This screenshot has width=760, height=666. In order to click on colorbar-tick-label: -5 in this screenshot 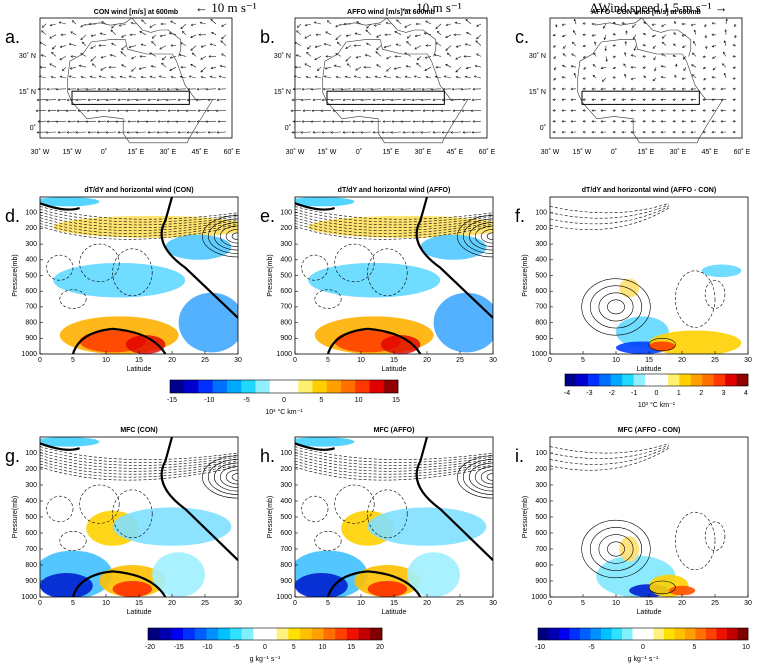, I will do `click(591, 647)`.